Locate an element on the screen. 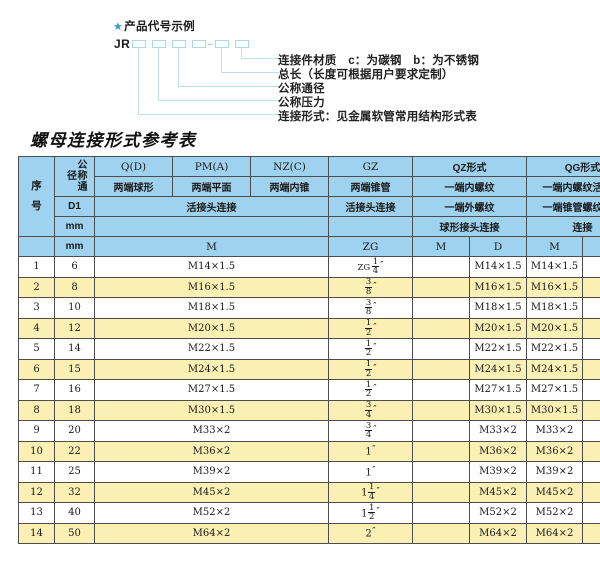 Image resolution: width=600 pixels, height=567 pixels. cell-m: M18×1.5 is located at coordinates (211, 308).